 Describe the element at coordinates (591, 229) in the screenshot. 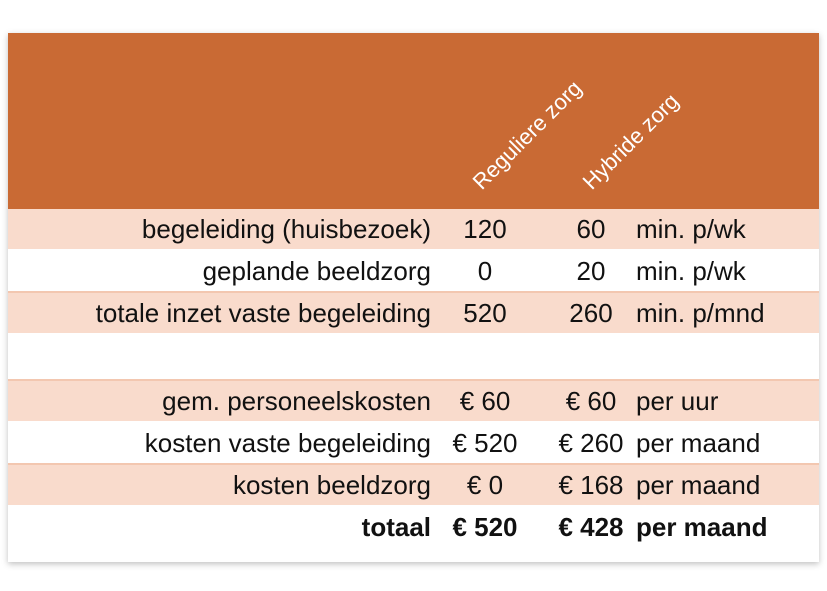

I see `hybrid-care-value: 60` at that location.